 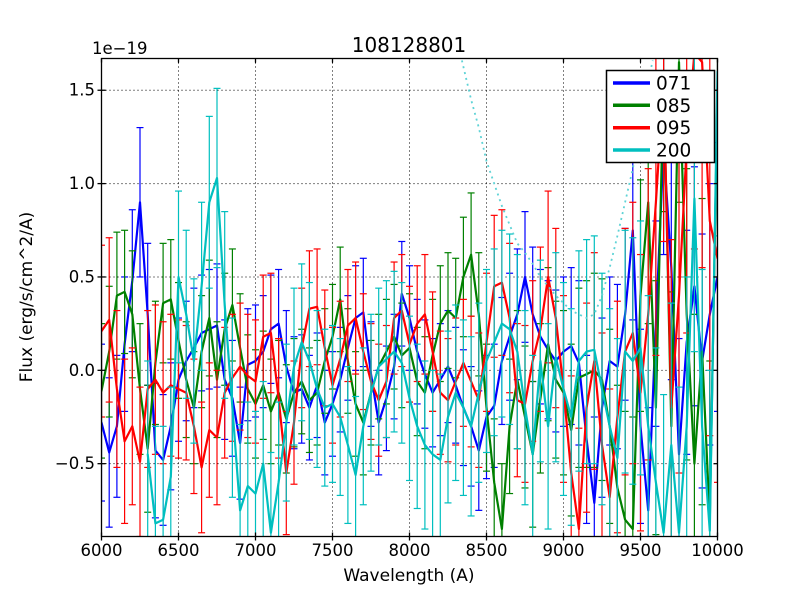 I want to click on cyan-dotted-curve, so click(x=557, y=189).